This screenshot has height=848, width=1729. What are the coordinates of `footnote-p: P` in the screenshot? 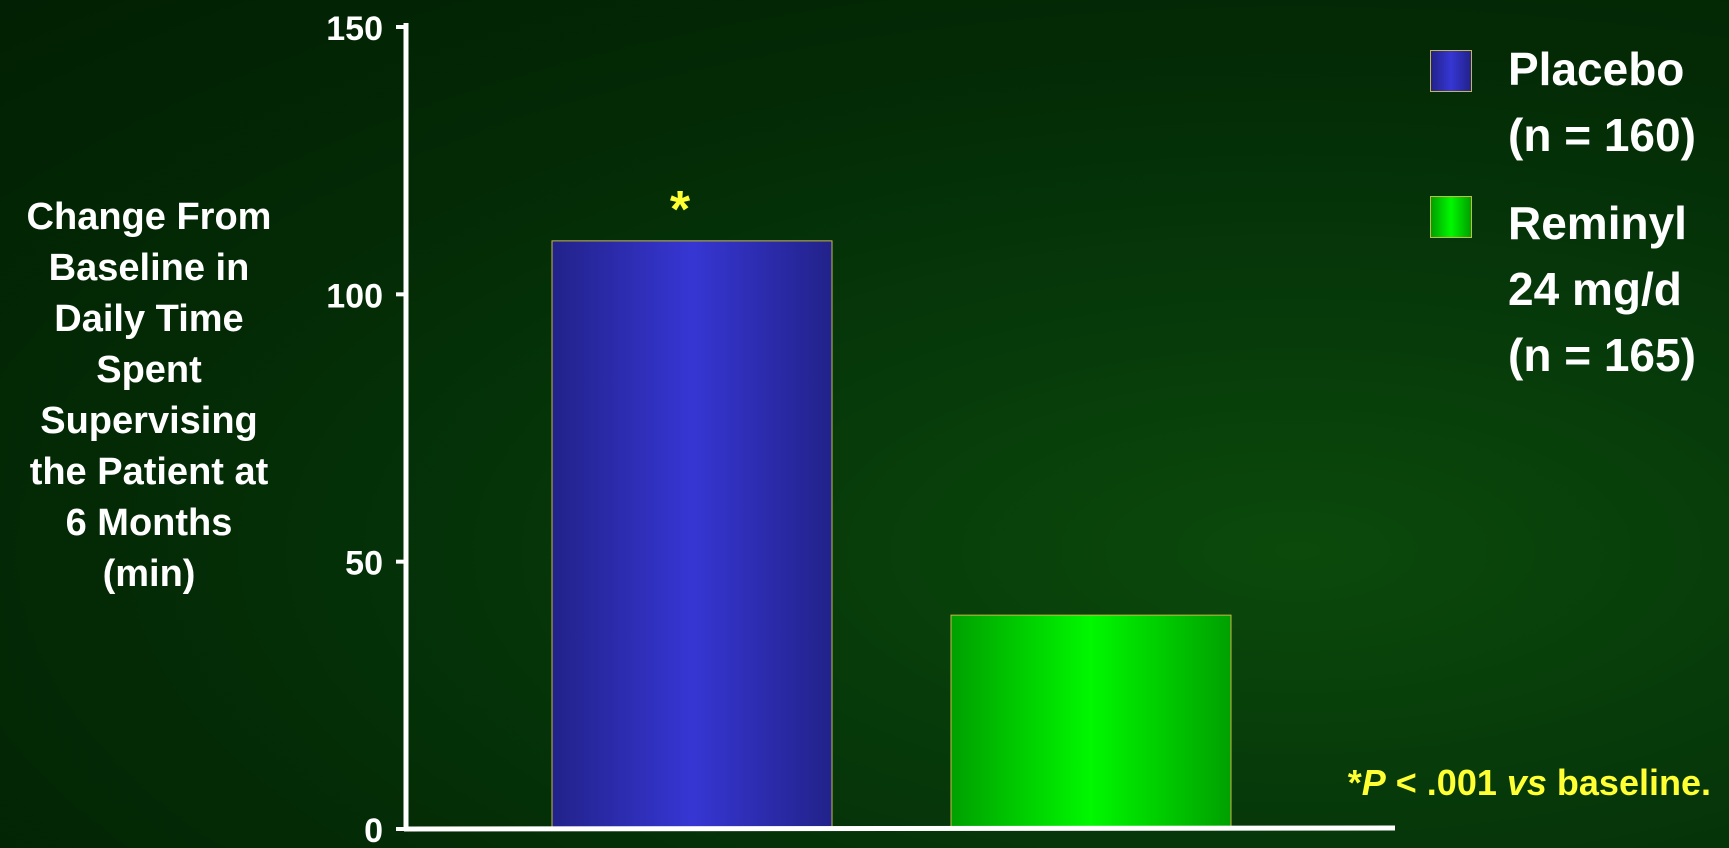 It's located at (1373, 782).